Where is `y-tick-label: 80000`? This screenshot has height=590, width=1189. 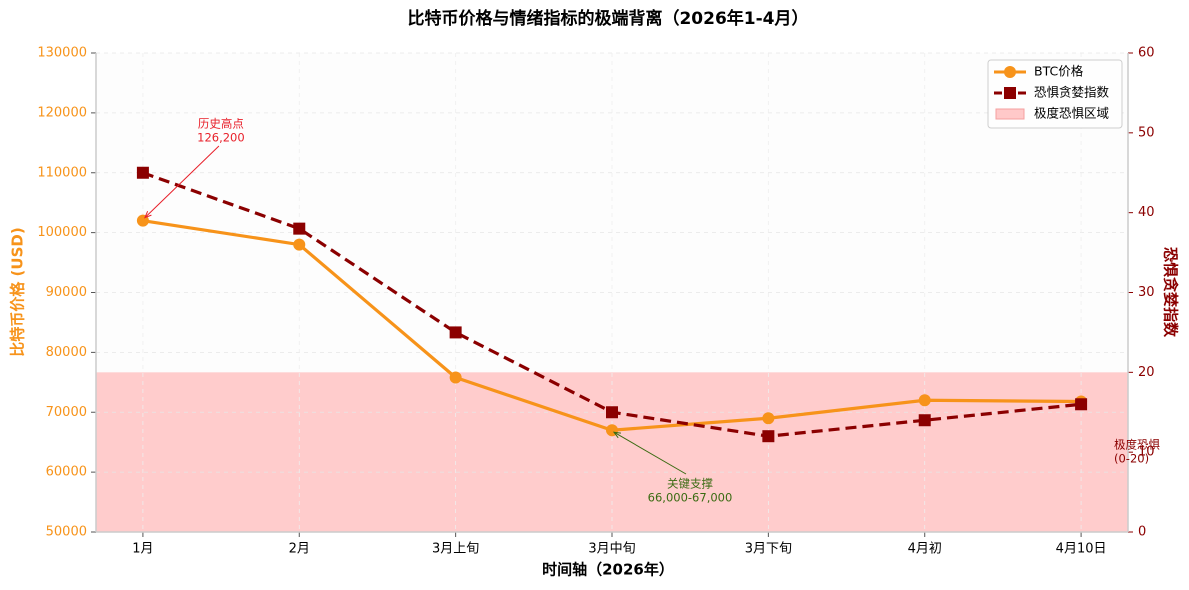 y-tick-label: 80000 is located at coordinates (66, 352).